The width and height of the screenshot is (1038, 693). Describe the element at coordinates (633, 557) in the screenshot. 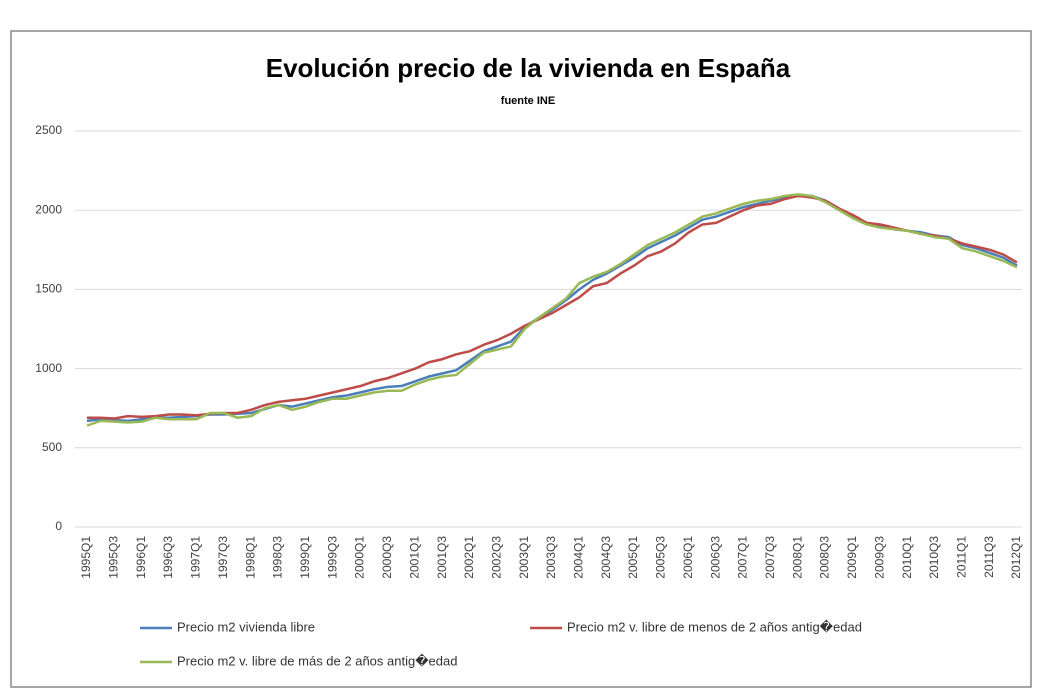

I see `x-tick-label: 2005Q1` at that location.